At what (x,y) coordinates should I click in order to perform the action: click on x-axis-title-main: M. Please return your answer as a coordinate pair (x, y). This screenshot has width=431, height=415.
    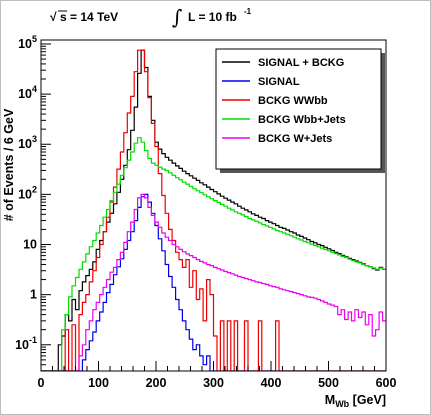
    Looking at the image, I should click on (330, 400).